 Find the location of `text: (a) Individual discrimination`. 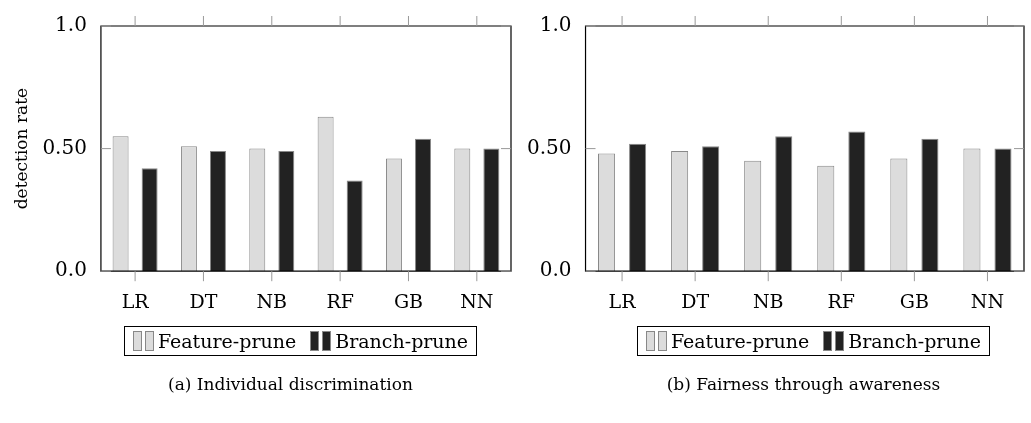

text: (a) Individual discrimination is located at coordinates (290, 384).